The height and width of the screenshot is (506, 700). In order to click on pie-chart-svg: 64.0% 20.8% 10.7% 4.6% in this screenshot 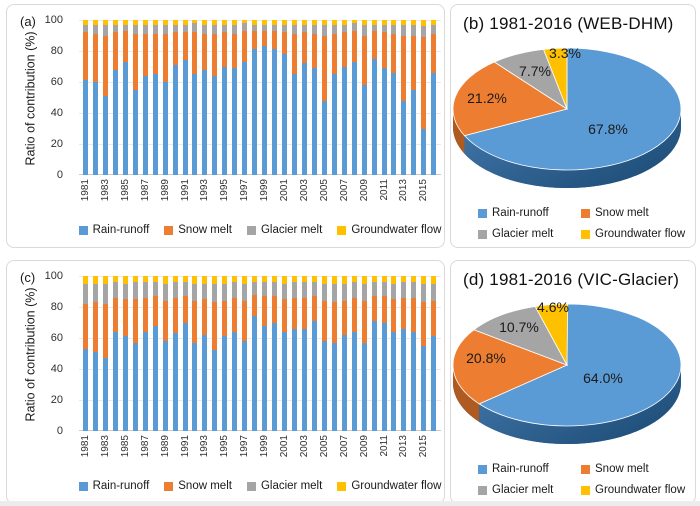, I will do `click(567, 371)`.